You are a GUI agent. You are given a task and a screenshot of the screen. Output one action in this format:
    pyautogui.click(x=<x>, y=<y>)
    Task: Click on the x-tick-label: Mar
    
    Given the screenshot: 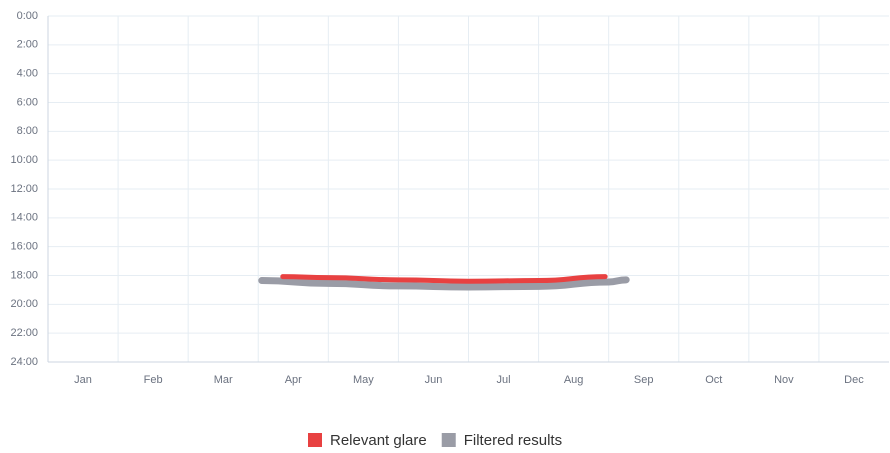 What is the action you would take?
    pyautogui.click(x=223, y=380)
    